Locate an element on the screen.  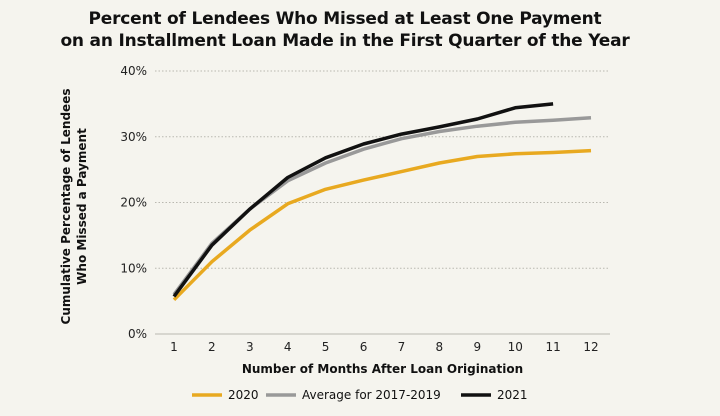
x-tick-label: 4 is located at coordinates (288, 347).